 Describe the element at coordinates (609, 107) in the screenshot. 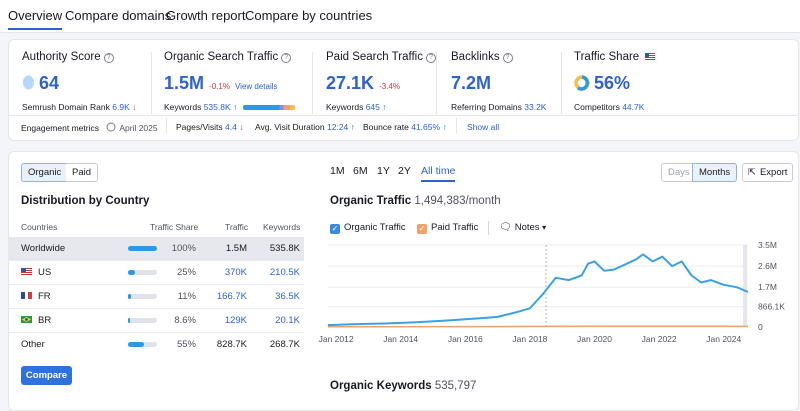

I see `competitors: Competitors 44.7K` at that location.